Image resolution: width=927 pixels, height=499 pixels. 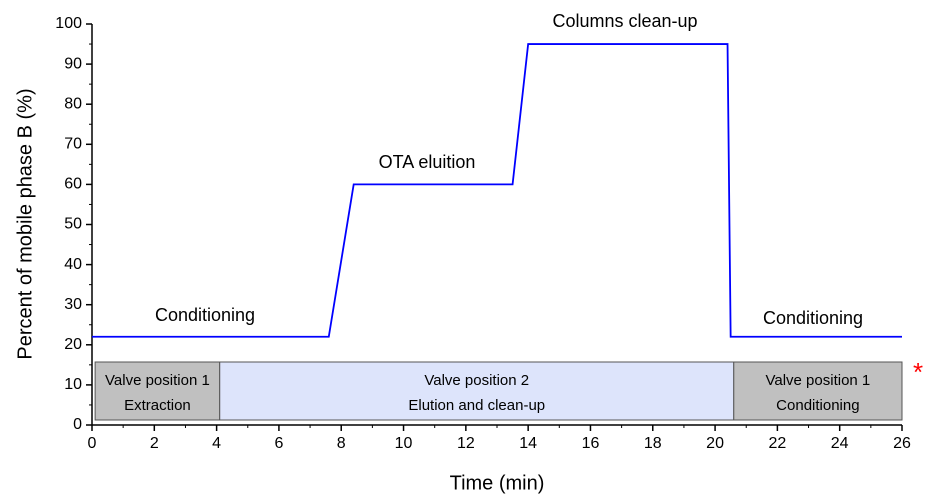 What do you see at coordinates (73, 224) in the screenshot?
I see `y-tick-label: 50` at bounding box center [73, 224].